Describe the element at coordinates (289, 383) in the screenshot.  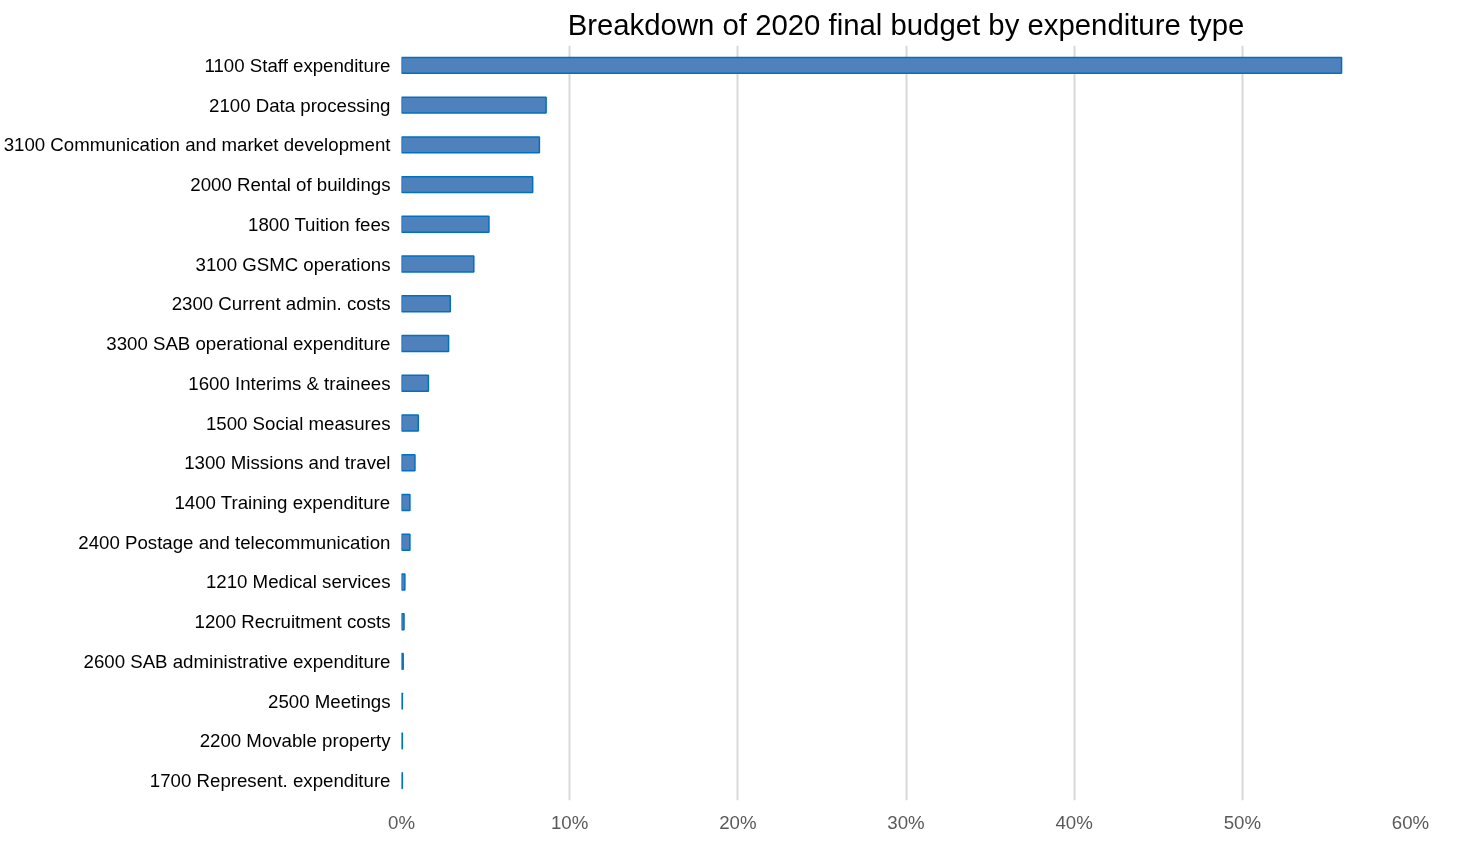
I see `y-tick-label: 1600 Interims & trainees` at that location.